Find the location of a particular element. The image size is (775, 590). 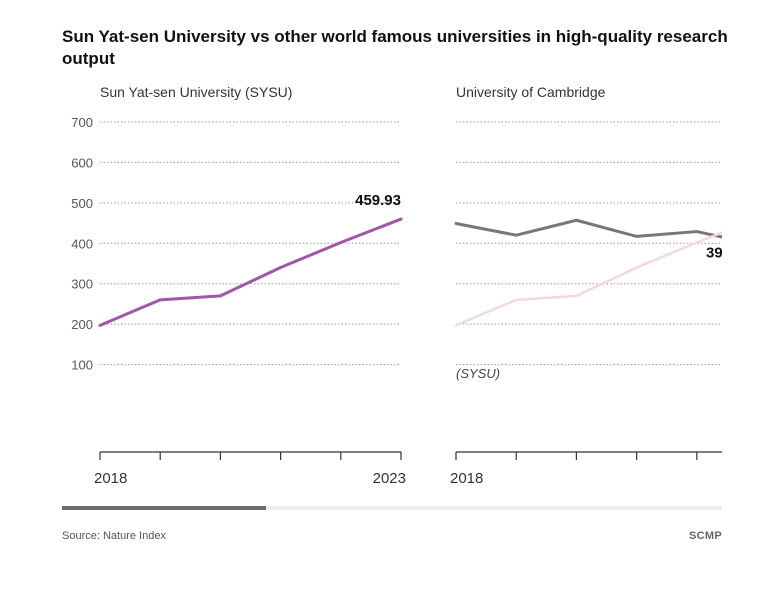

y-tick-label: 100 is located at coordinates (82, 365).